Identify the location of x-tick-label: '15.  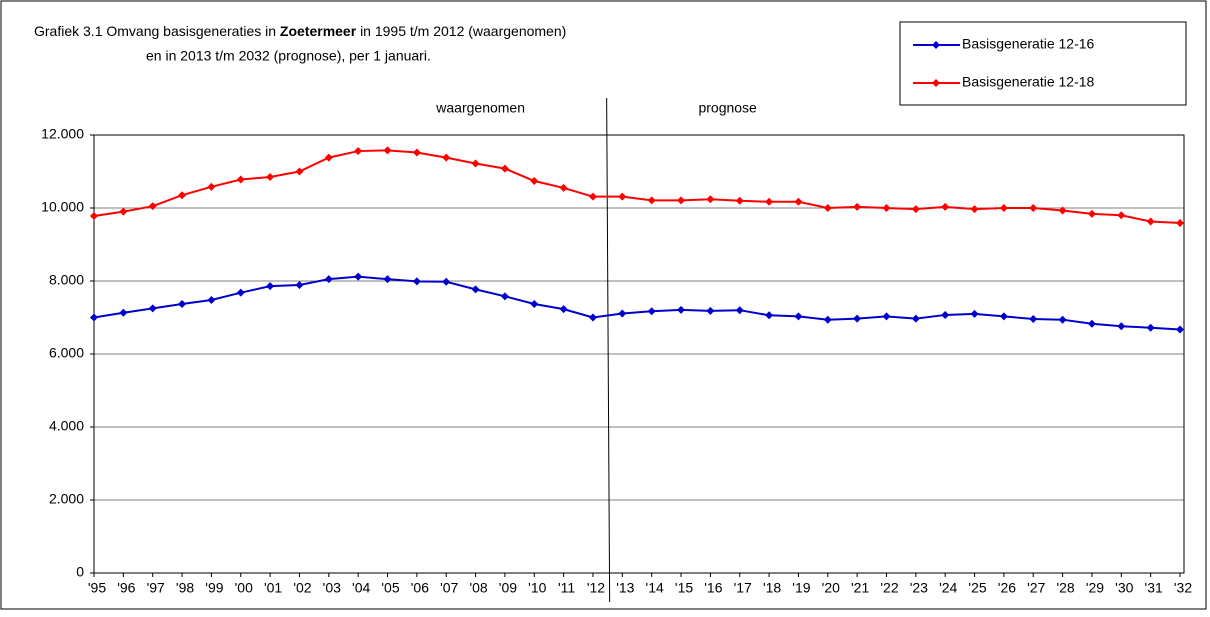
(684, 588).